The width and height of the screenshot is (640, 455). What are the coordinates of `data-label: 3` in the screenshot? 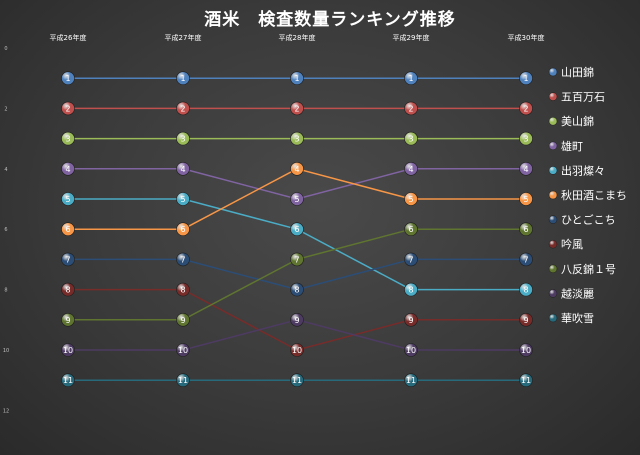 It's located at (182, 139).